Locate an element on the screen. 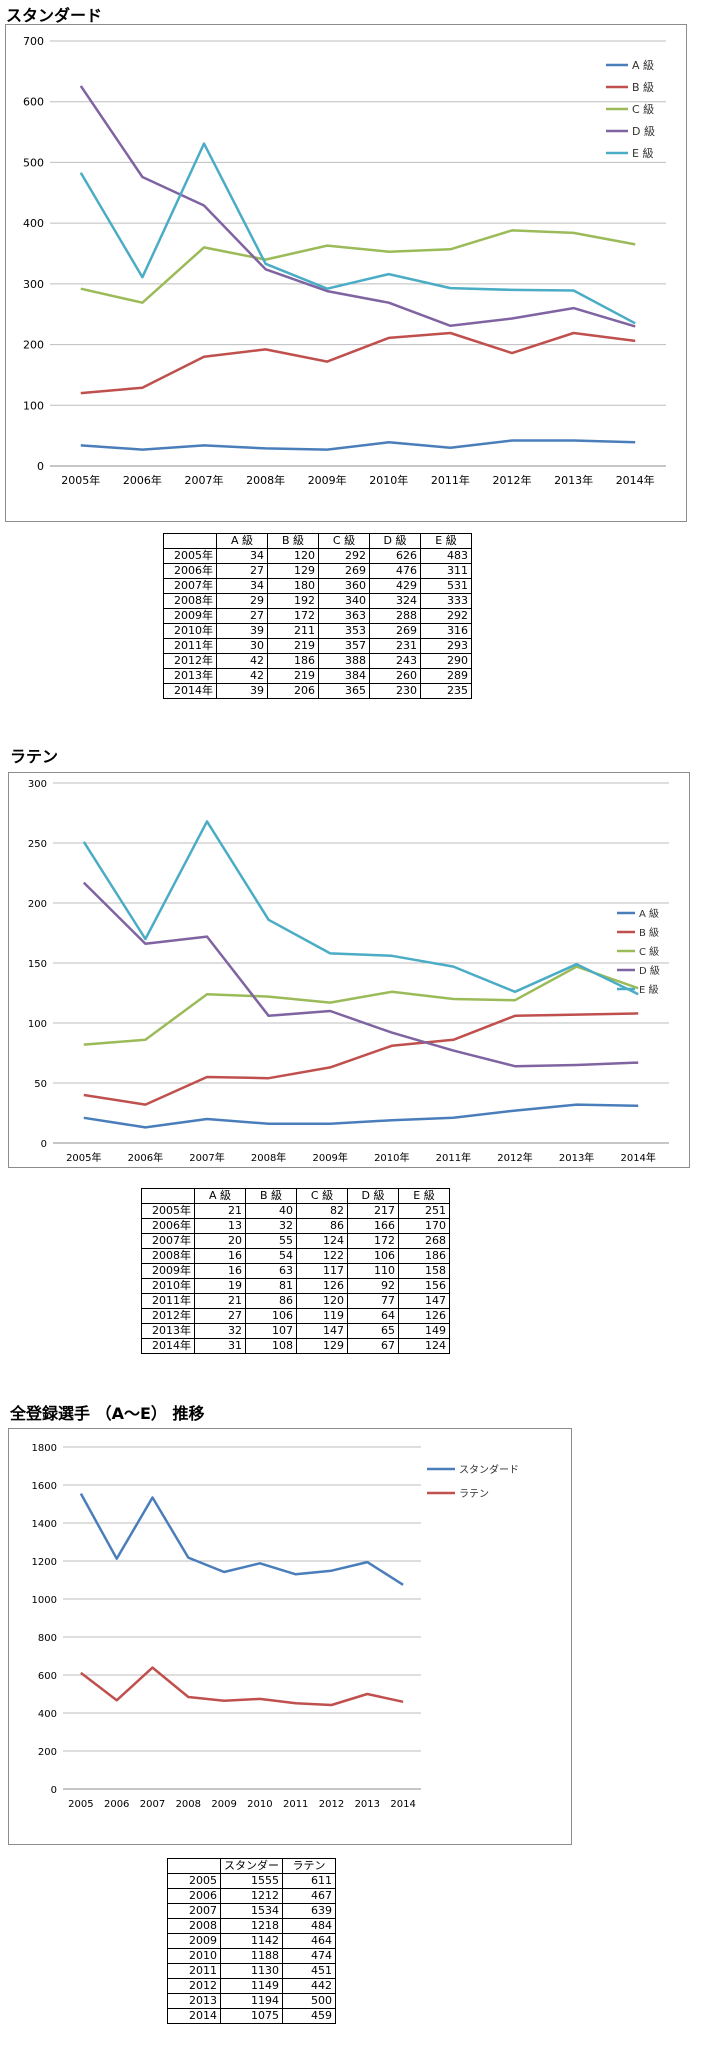  table-cell: 2007年 is located at coordinates (190, 586).